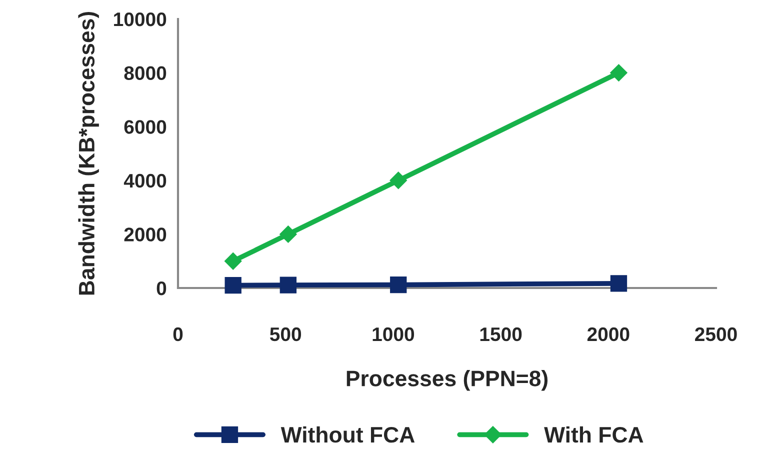  Describe the element at coordinates (501, 334) in the screenshot. I see `x-tick-label: 1500` at that location.